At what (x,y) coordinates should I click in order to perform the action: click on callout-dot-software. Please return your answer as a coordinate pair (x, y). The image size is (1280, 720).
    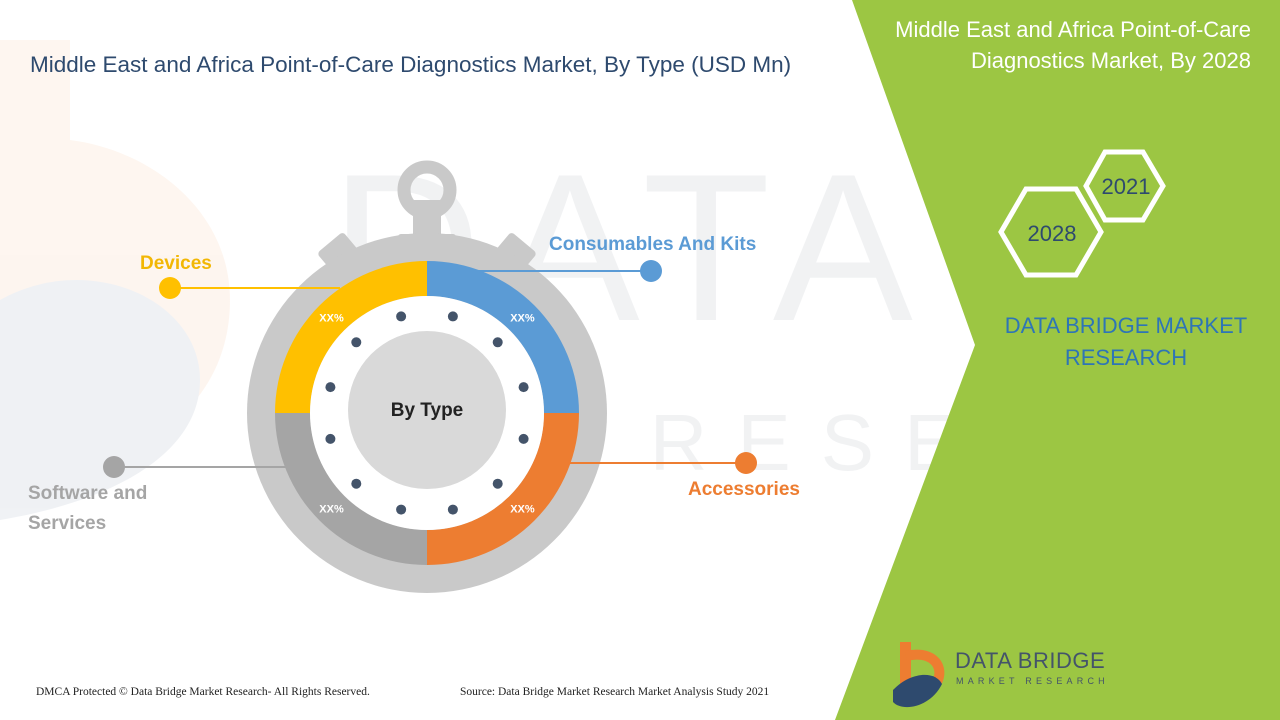
    Looking at the image, I should click on (114, 467).